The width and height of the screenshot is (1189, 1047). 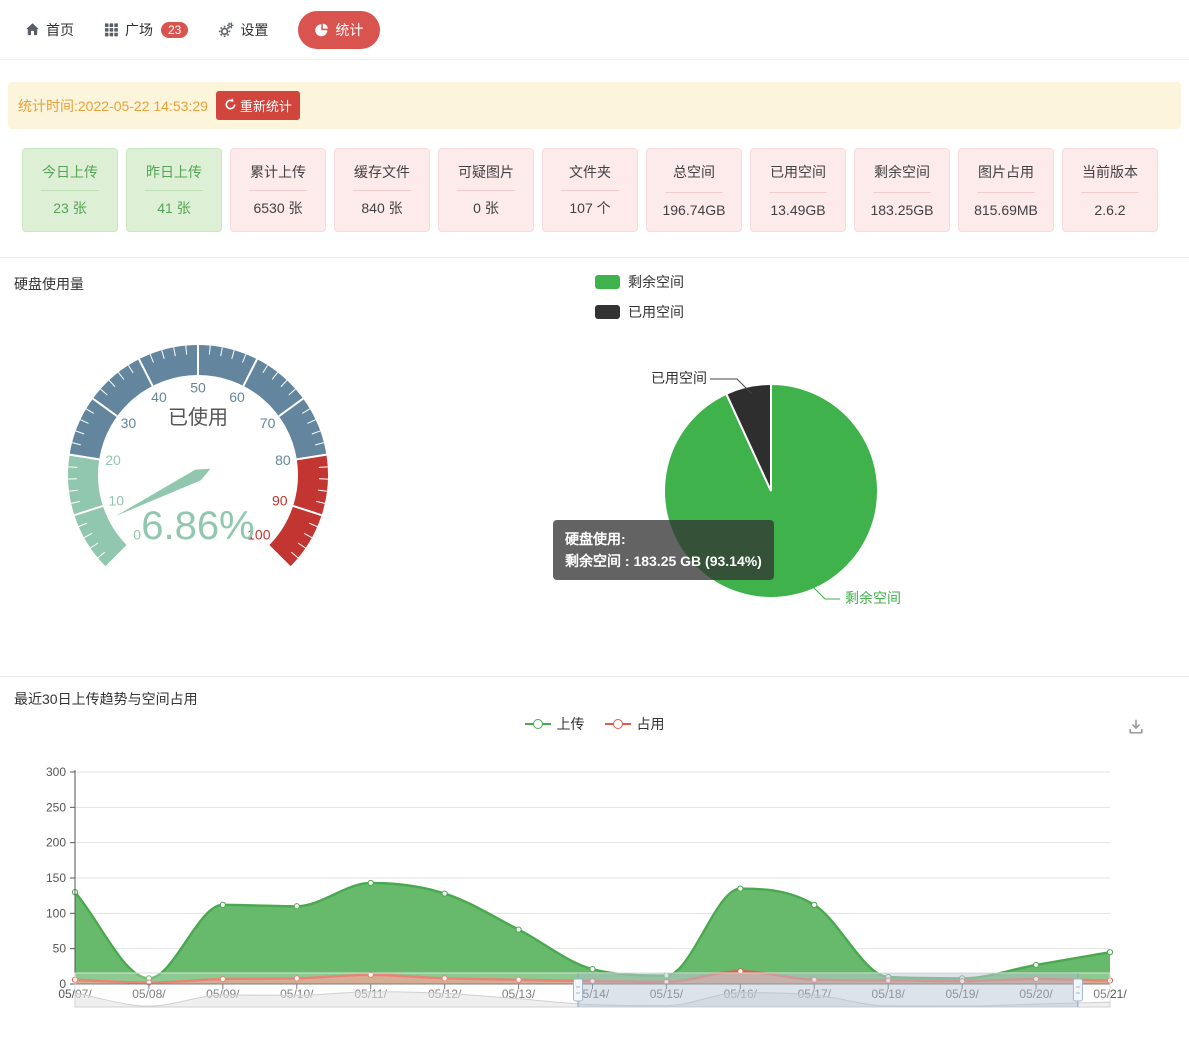 What do you see at coordinates (278, 172) in the screenshot?
I see `stat-card-title: 累计上传` at bounding box center [278, 172].